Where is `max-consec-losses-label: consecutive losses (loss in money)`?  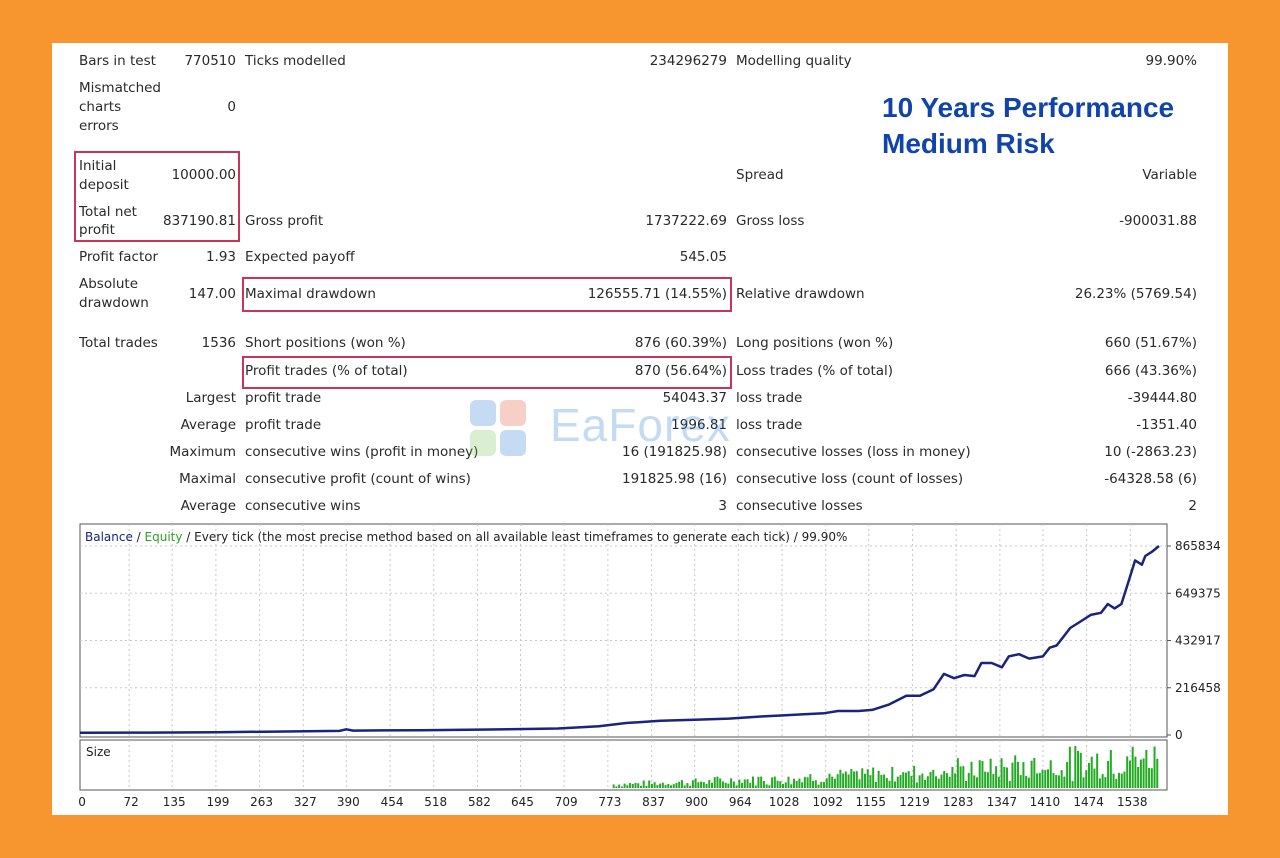 max-consec-losses-label: consecutive losses (loss in money) is located at coordinates (853, 452).